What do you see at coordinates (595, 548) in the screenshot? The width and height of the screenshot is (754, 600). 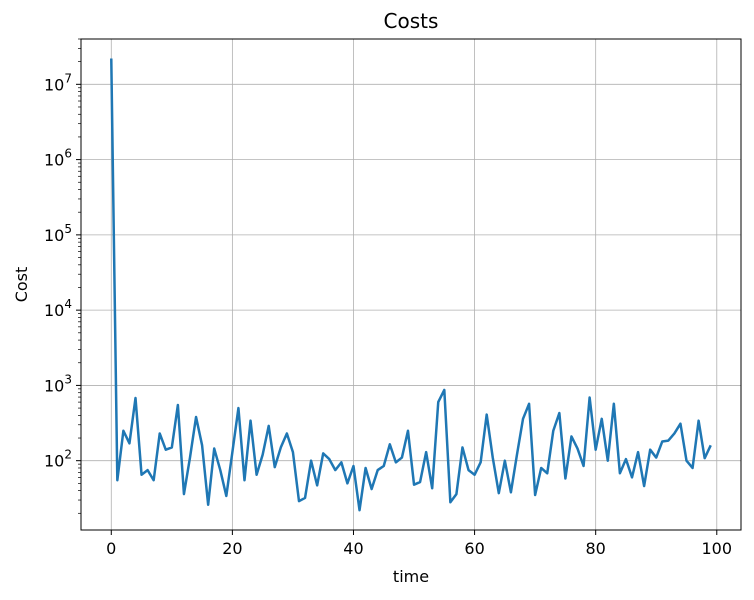 I see `x-tick-label: 80` at bounding box center [595, 548].